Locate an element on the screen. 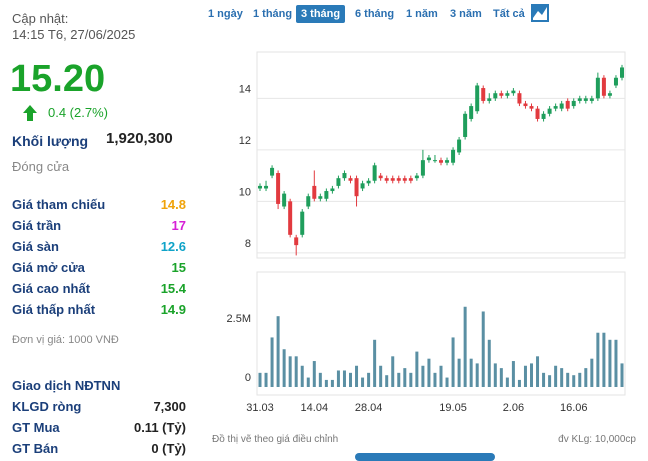 The image size is (648, 461). footer-right: đv KLg: 10,000cp is located at coordinates (597, 439).